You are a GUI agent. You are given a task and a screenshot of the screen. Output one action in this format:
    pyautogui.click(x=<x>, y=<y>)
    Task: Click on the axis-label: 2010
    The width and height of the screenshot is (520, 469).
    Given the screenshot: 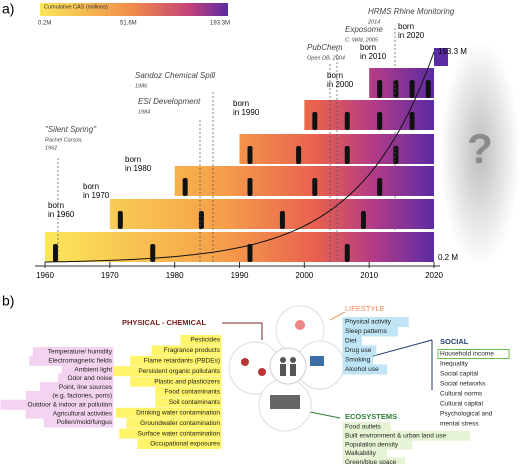 What is the action you would take?
    pyautogui.click(x=369, y=275)
    